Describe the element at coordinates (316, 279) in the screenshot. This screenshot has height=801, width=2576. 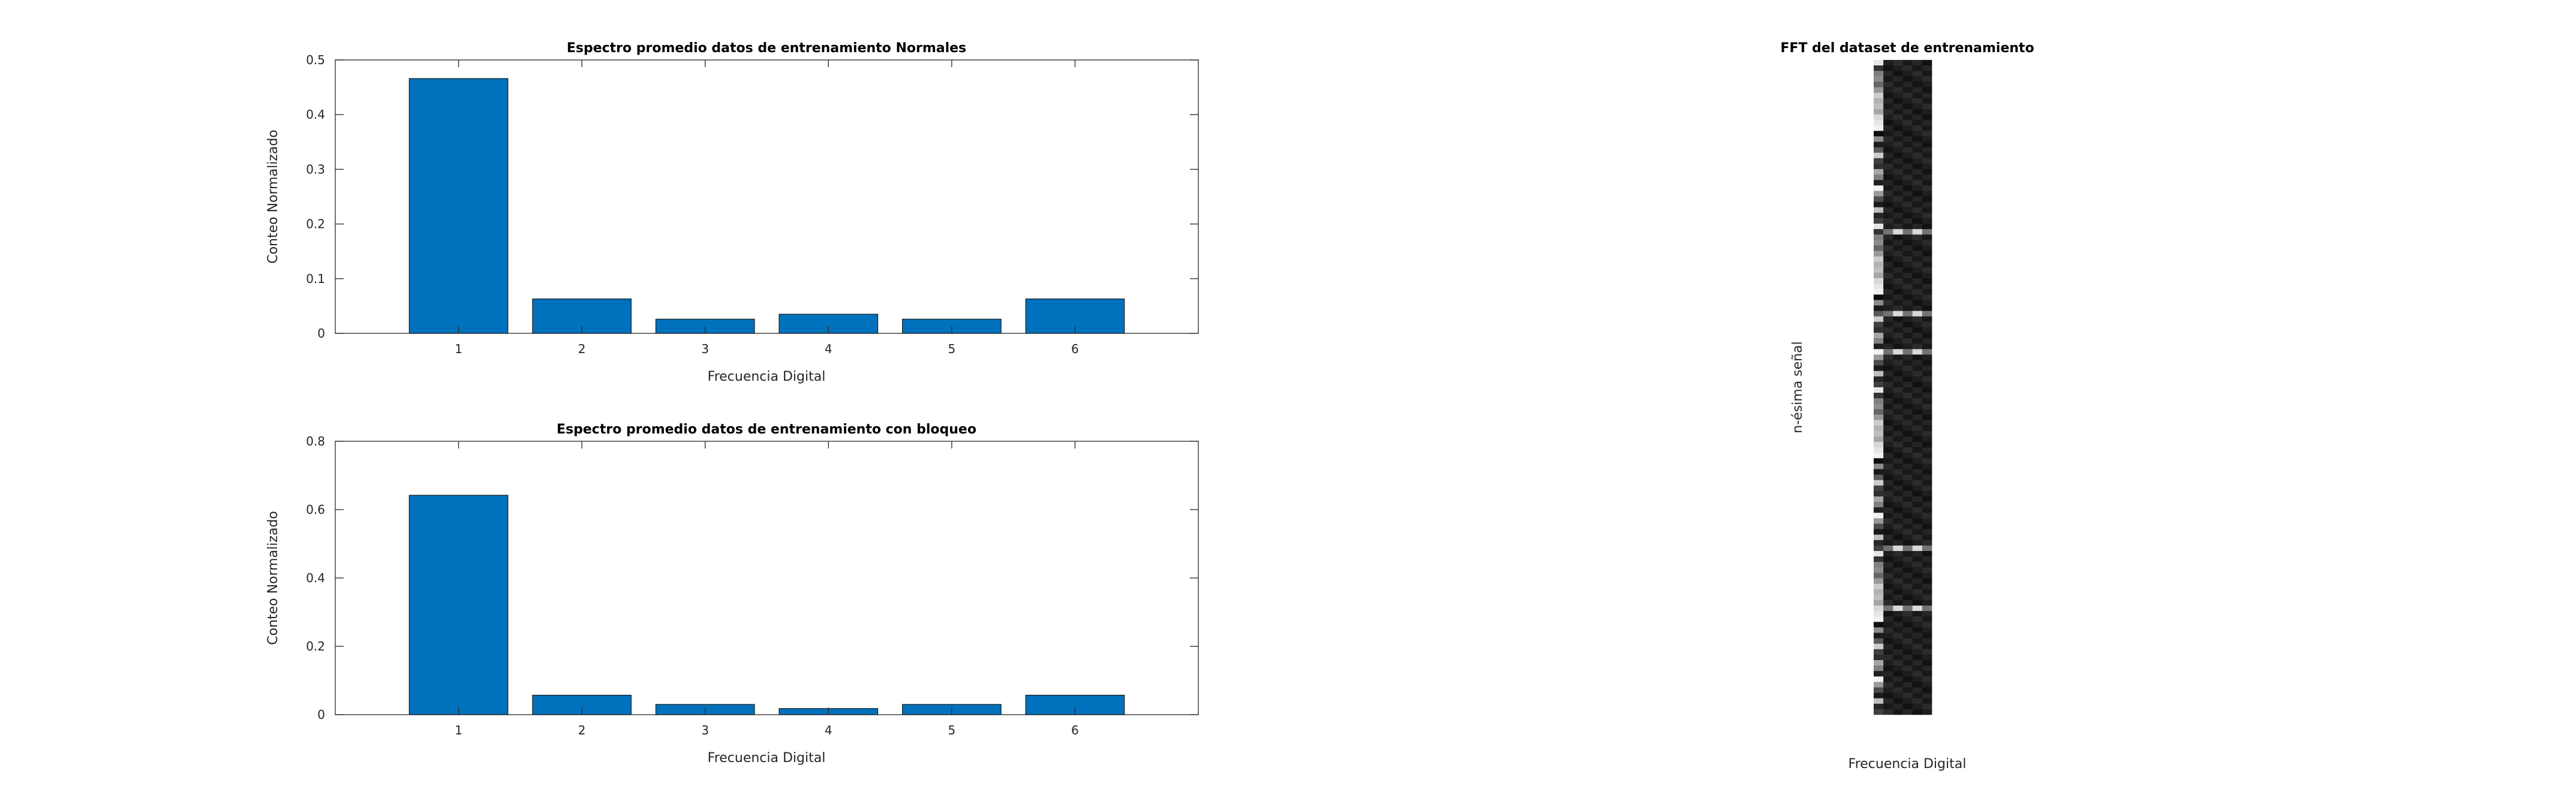
I see `y-tick-label: 0.1` at that location.